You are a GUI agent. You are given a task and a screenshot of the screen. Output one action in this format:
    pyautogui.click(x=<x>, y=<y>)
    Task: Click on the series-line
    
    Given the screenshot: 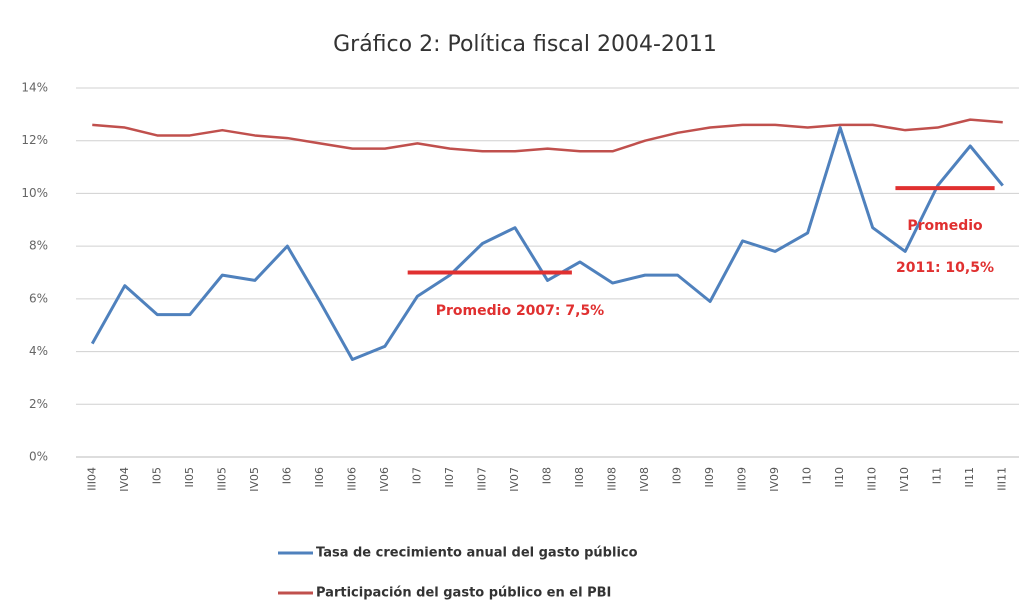 What is the action you would take?
    pyautogui.click(x=547, y=135)
    